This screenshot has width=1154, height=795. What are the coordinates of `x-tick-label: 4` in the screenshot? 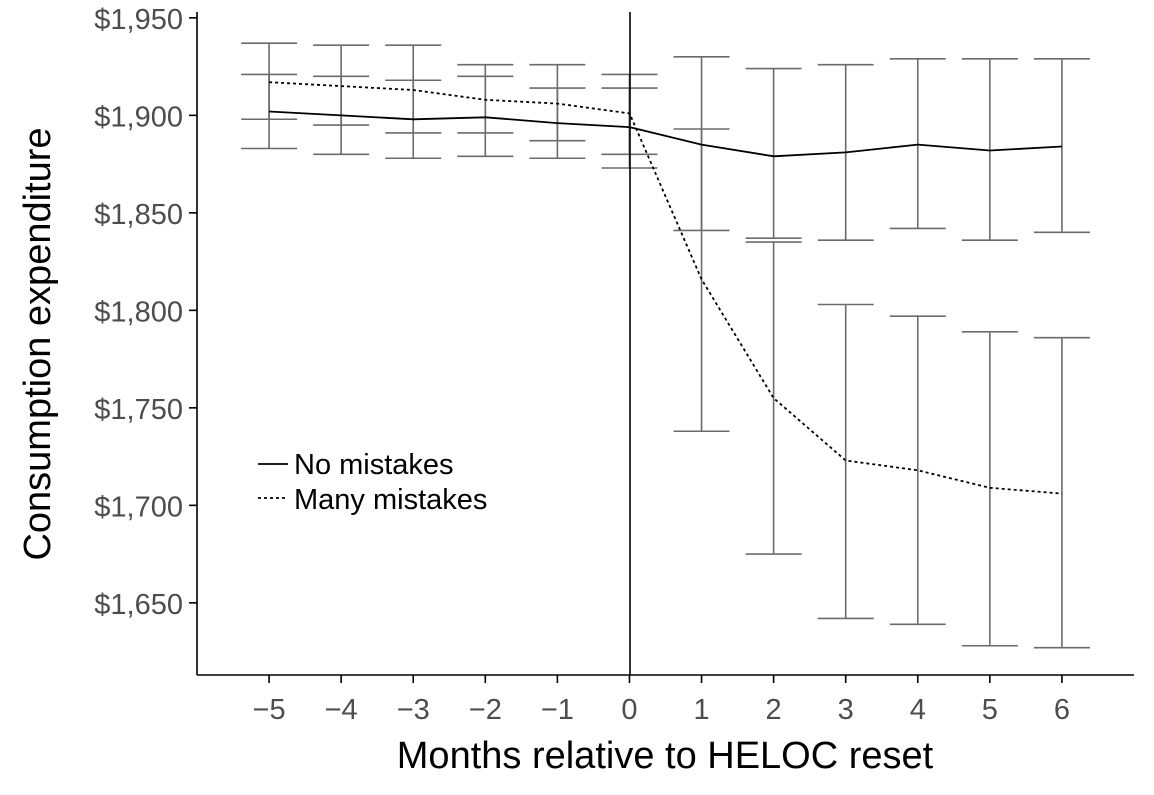 It's located at (918, 710).